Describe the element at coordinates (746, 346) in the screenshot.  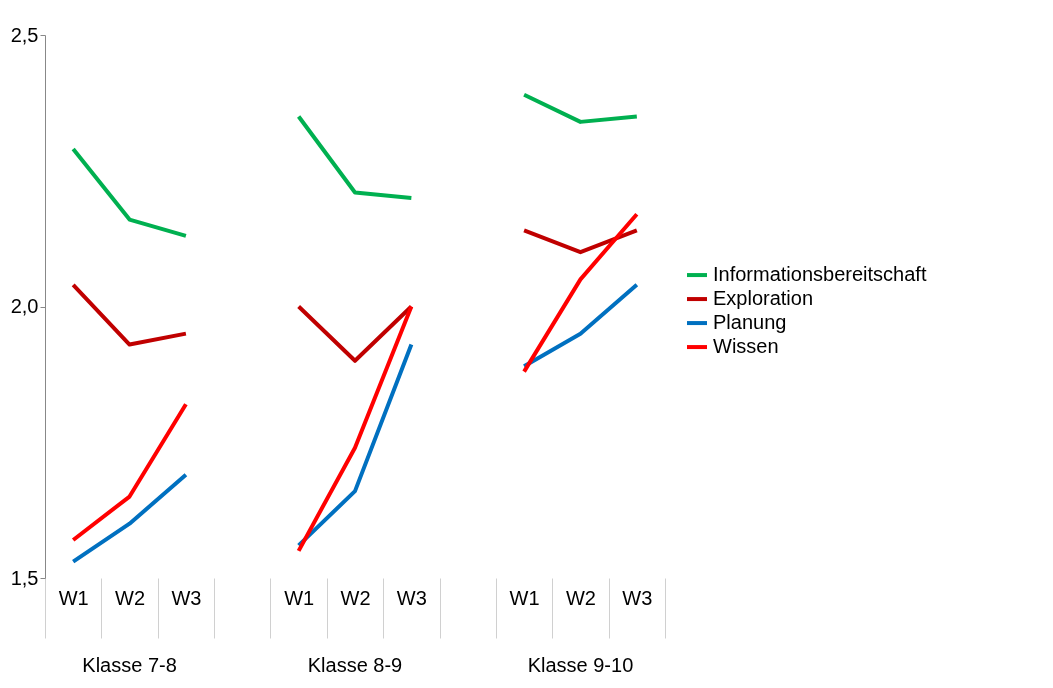
I see `legend-label: Wissen` at that location.